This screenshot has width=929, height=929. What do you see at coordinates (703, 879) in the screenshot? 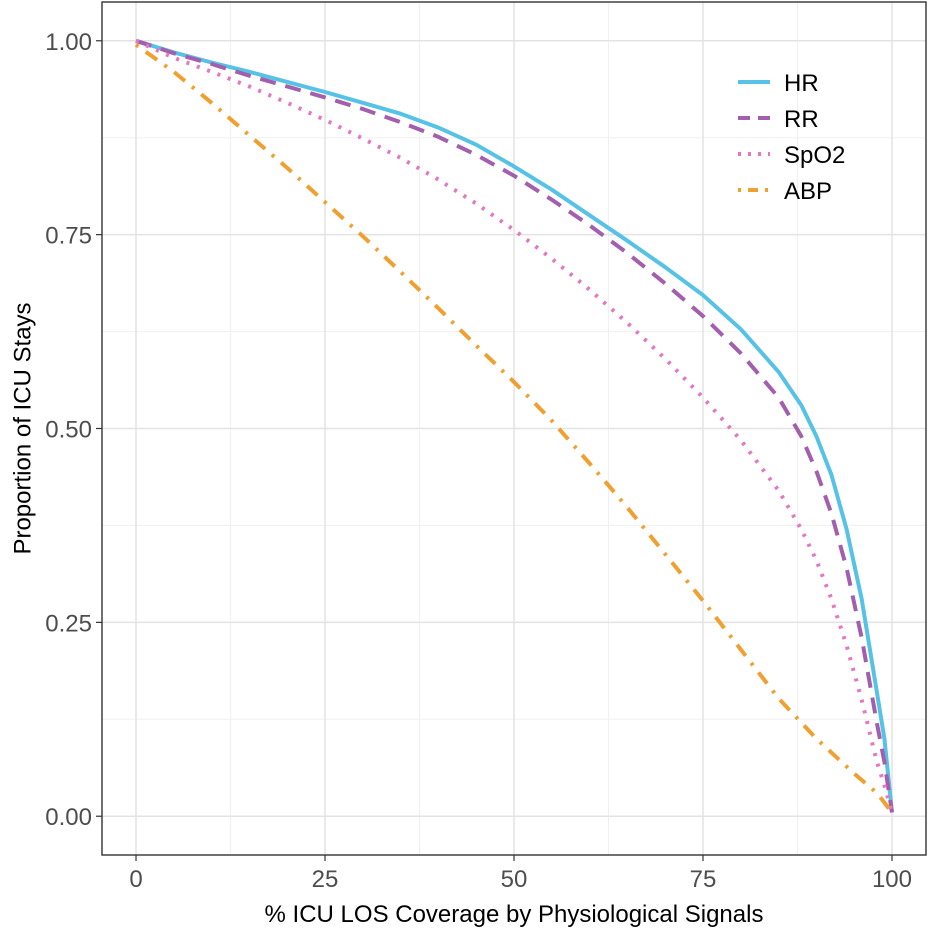
I see `x-tick-label: 75` at bounding box center [703, 879].